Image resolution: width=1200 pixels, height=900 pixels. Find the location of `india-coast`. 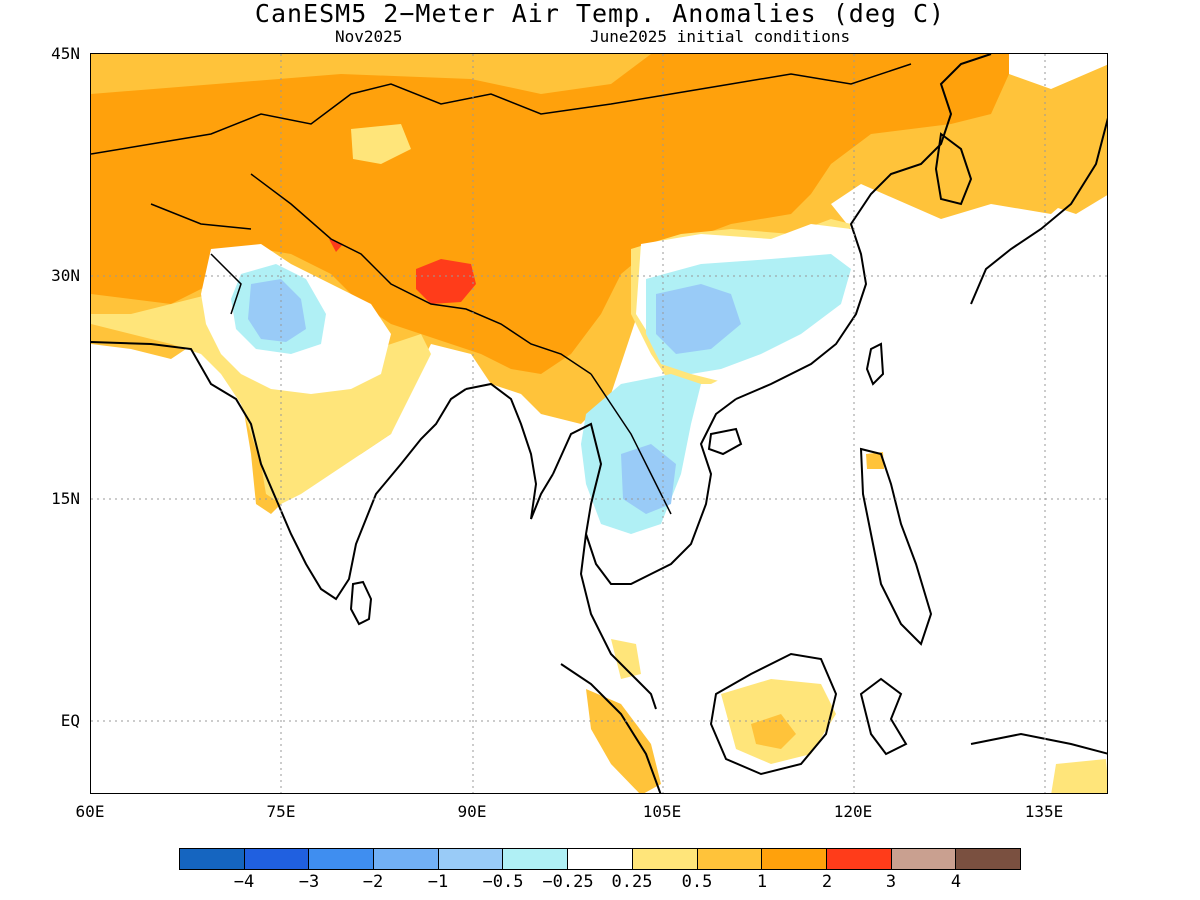

india-coast is located at coordinates (279, 471).